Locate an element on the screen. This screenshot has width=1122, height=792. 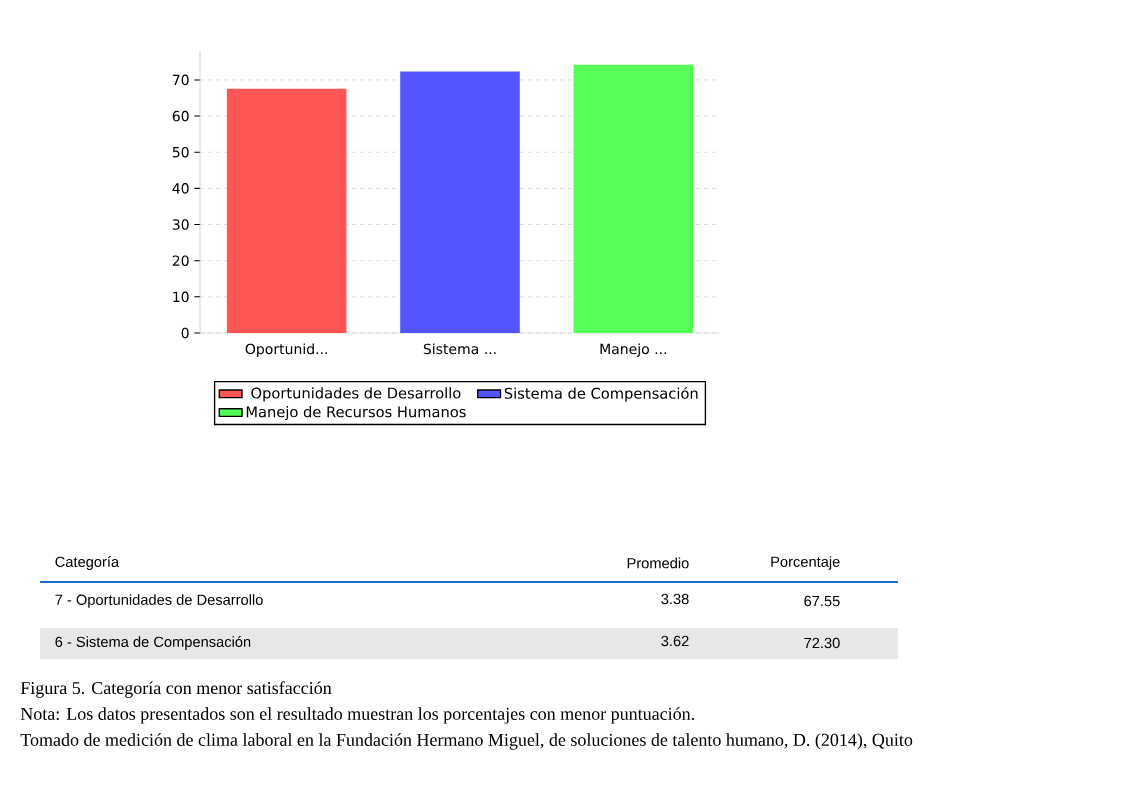
y-tick-label: 30 is located at coordinates (180, 224).